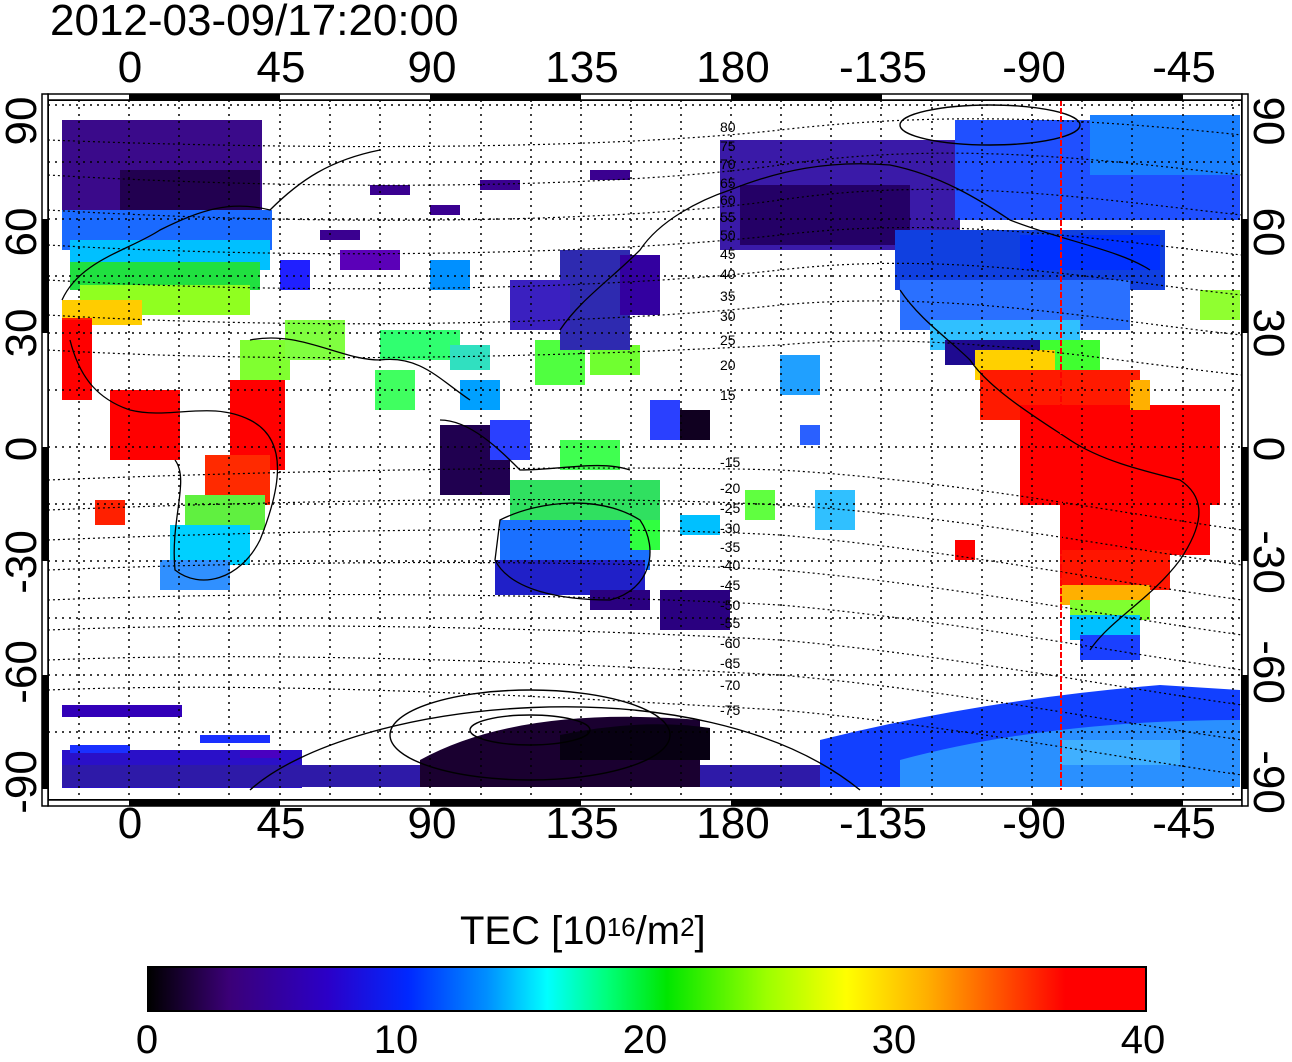 This screenshot has height=1062, width=1292. I want to click on contour-label: -25, so click(730, 508).